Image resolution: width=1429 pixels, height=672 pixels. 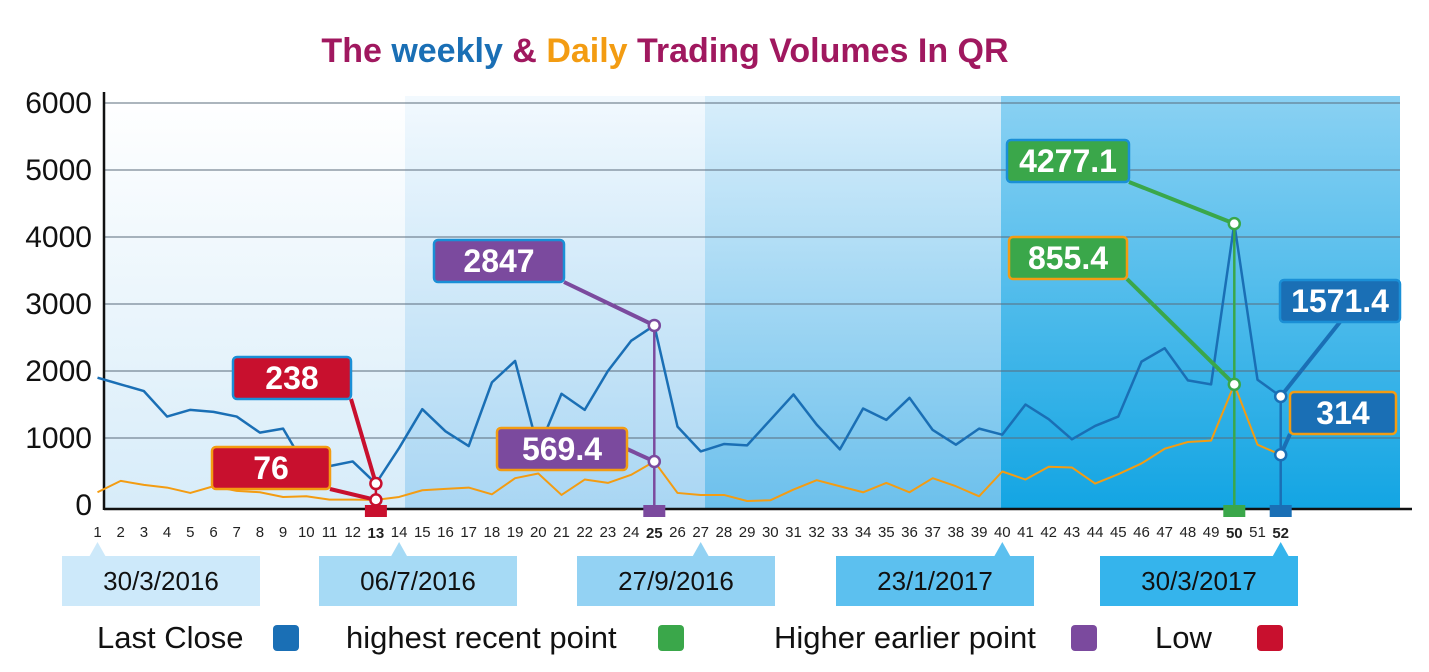 What do you see at coordinates (468, 532) in the screenshot?
I see `x-tick-label: 17` at bounding box center [468, 532].